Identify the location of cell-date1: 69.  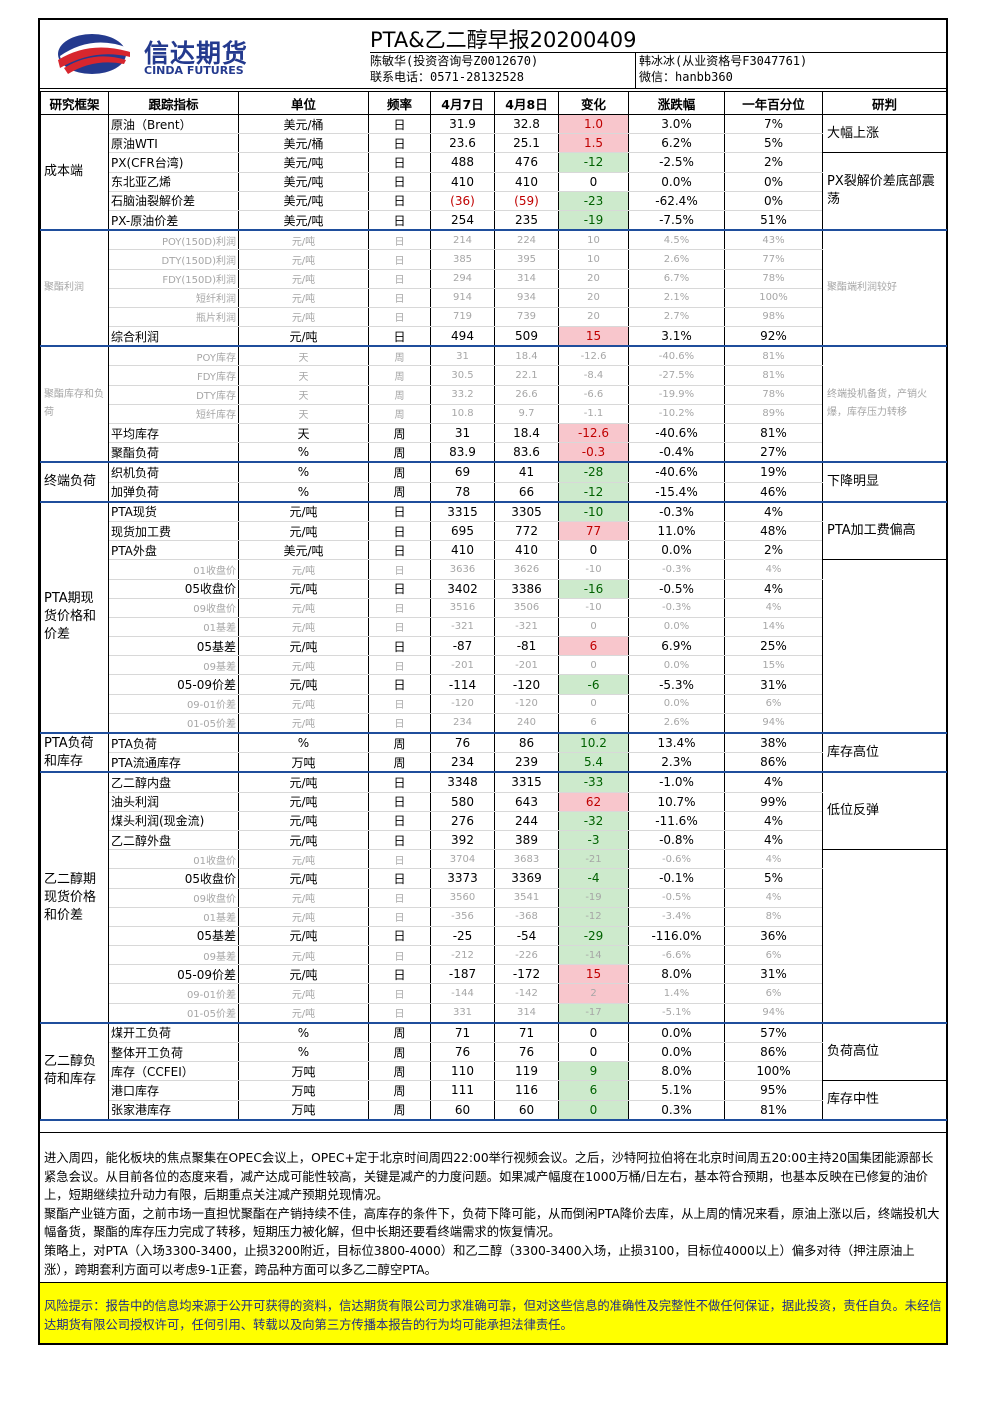
(462, 472).